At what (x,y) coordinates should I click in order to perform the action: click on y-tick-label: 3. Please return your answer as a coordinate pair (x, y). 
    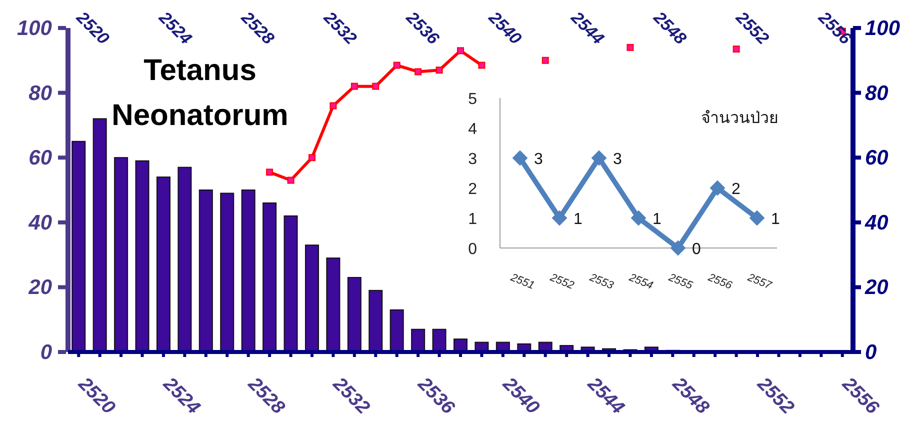
    Looking at the image, I should click on (473, 159).